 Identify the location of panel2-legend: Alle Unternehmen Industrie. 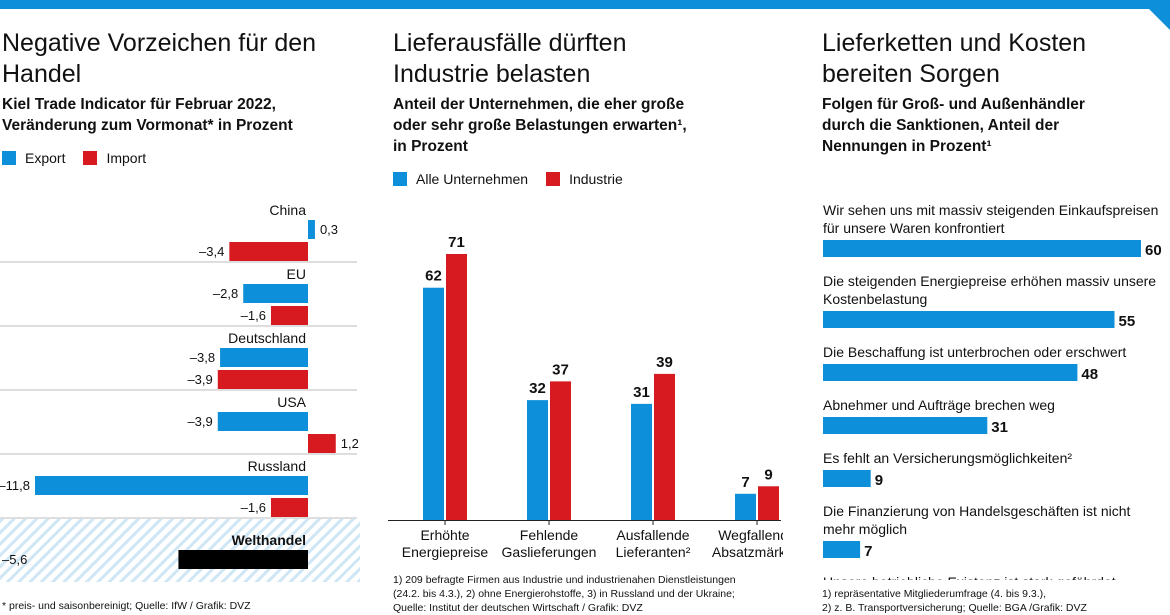
(517, 179).